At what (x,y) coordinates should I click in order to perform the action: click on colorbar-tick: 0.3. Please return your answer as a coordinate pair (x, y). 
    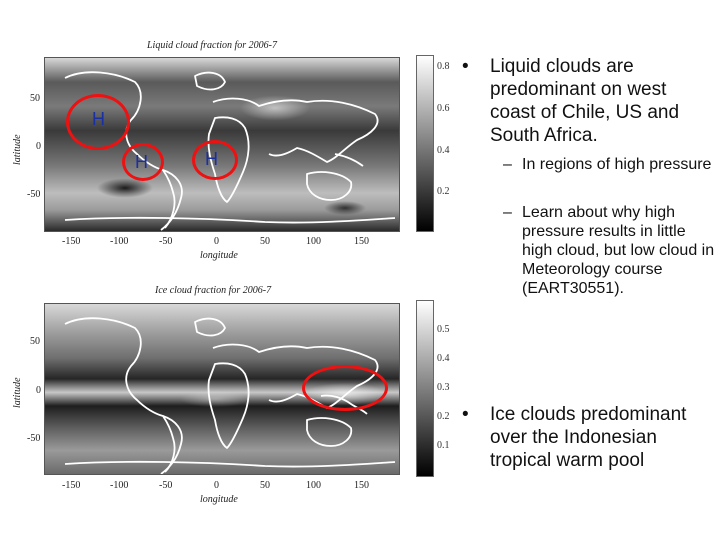
    Looking at the image, I should click on (443, 387).